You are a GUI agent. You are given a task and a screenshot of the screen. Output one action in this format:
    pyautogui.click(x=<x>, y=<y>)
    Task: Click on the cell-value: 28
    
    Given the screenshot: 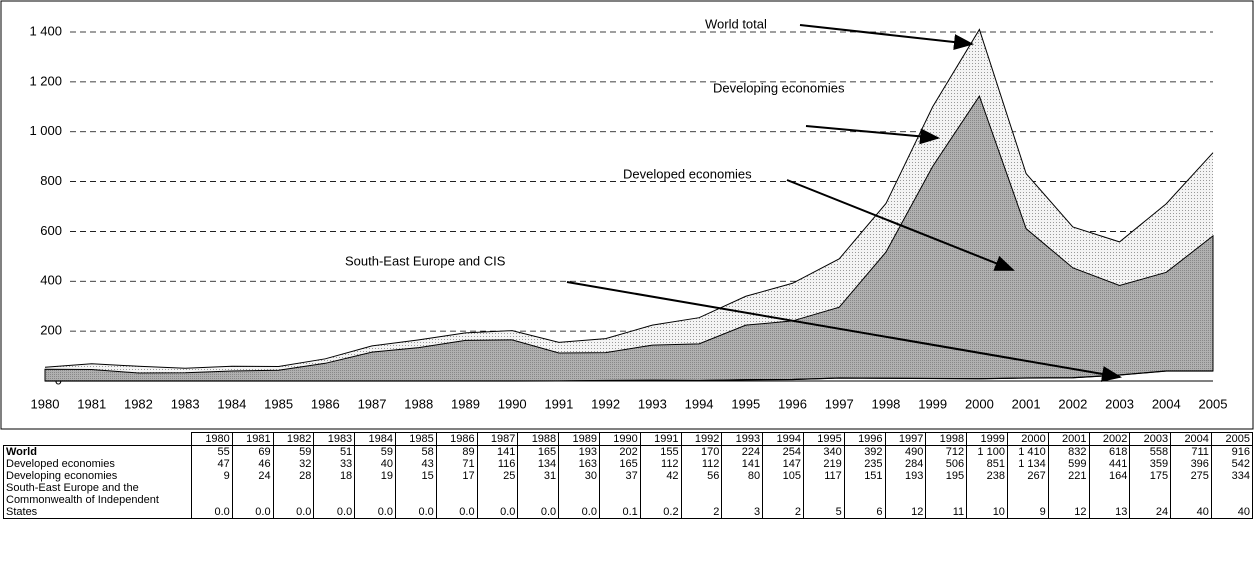 What is the action you would take?
    pyautogui.click(x=293, y=476)
    